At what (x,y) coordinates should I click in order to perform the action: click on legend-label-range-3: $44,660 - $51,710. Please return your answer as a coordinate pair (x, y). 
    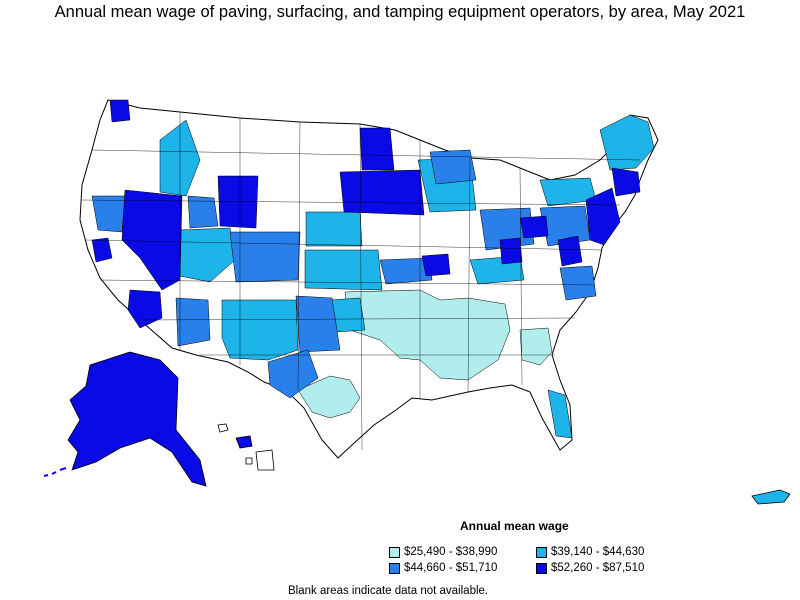
    Looking at the image, I should click on (451, 568).